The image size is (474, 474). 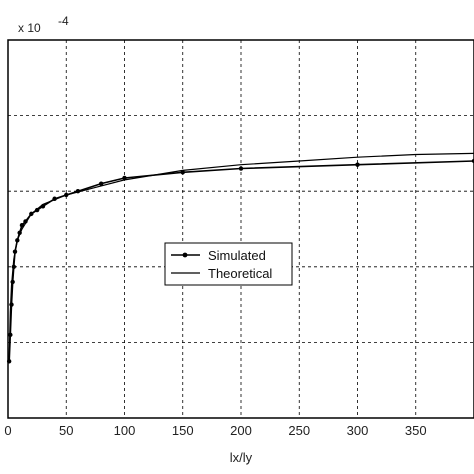 I want to click on x-tick-label-5: 250, so click(x=299, y=430).